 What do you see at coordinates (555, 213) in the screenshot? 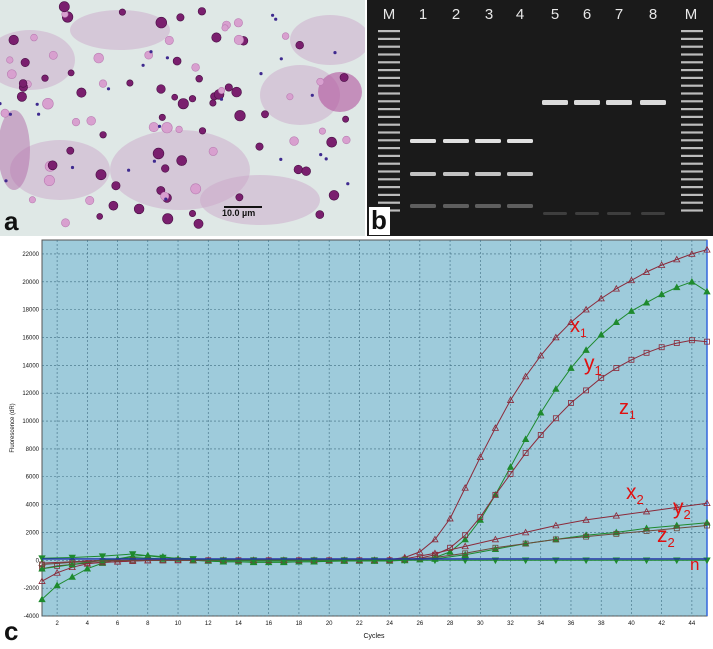
I see `faint-band` at bounding box center [555, 213].